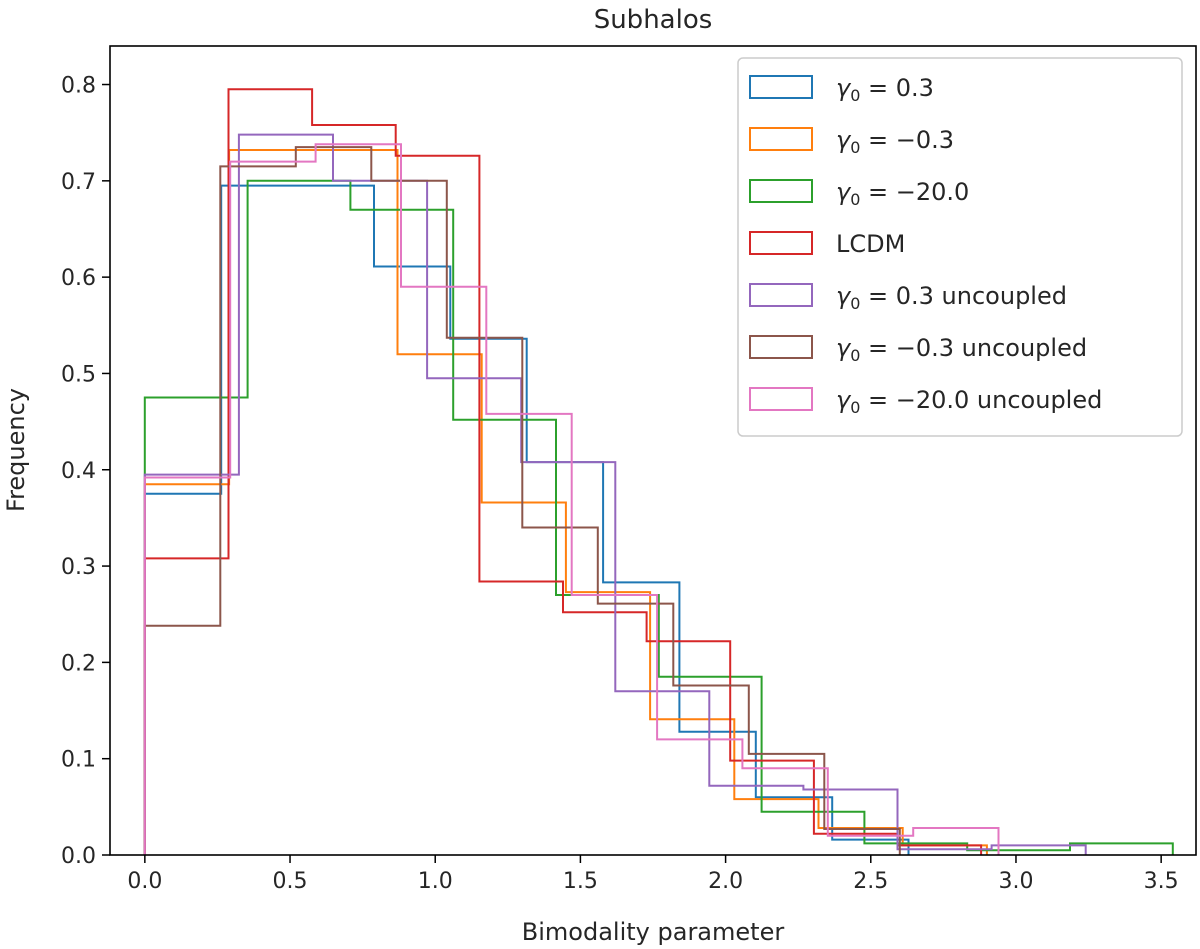 This screenshot has height=949, width=1200. Describe the element at coordinates (885, 89) in the screenshot. I see `legend-label: γ0 = 0.3` at that location.